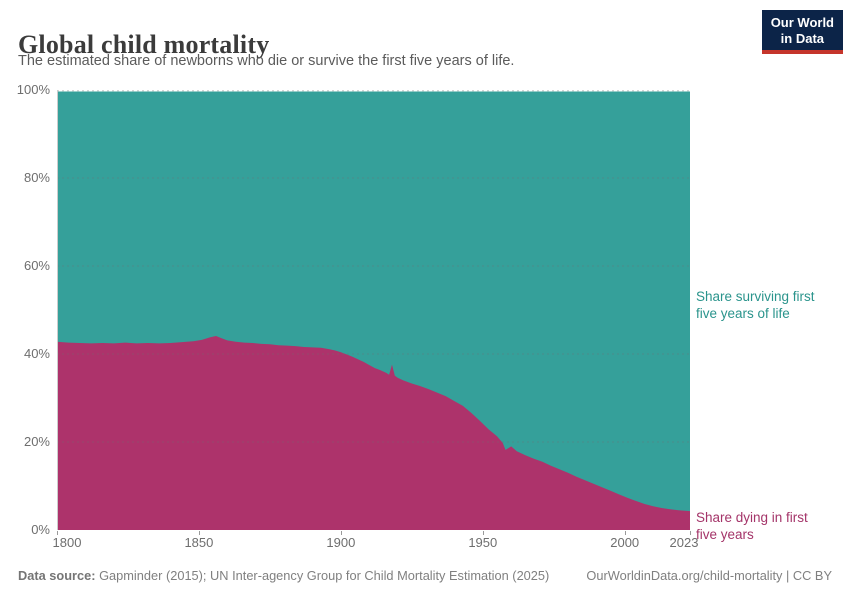 The height and width of the screenshot is (600, 850). I want to click on y-axis-tick-label: 20%, so click(36, 441).